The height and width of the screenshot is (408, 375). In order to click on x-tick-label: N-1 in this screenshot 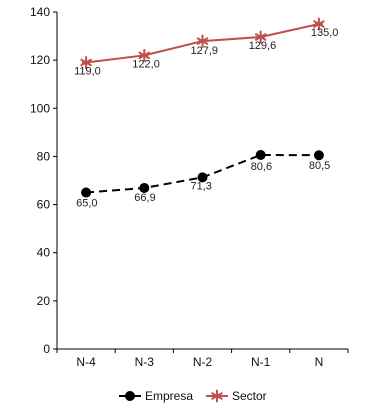, I will do `click(261, 362)`.